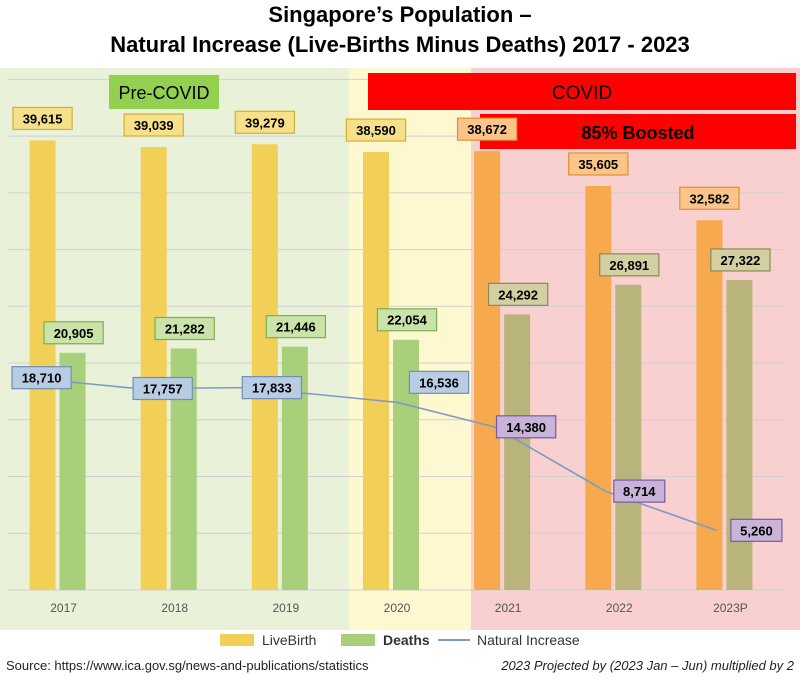 The image size is (800, 687). I want to click on deaths-label: 21,282, so click(185, 328).